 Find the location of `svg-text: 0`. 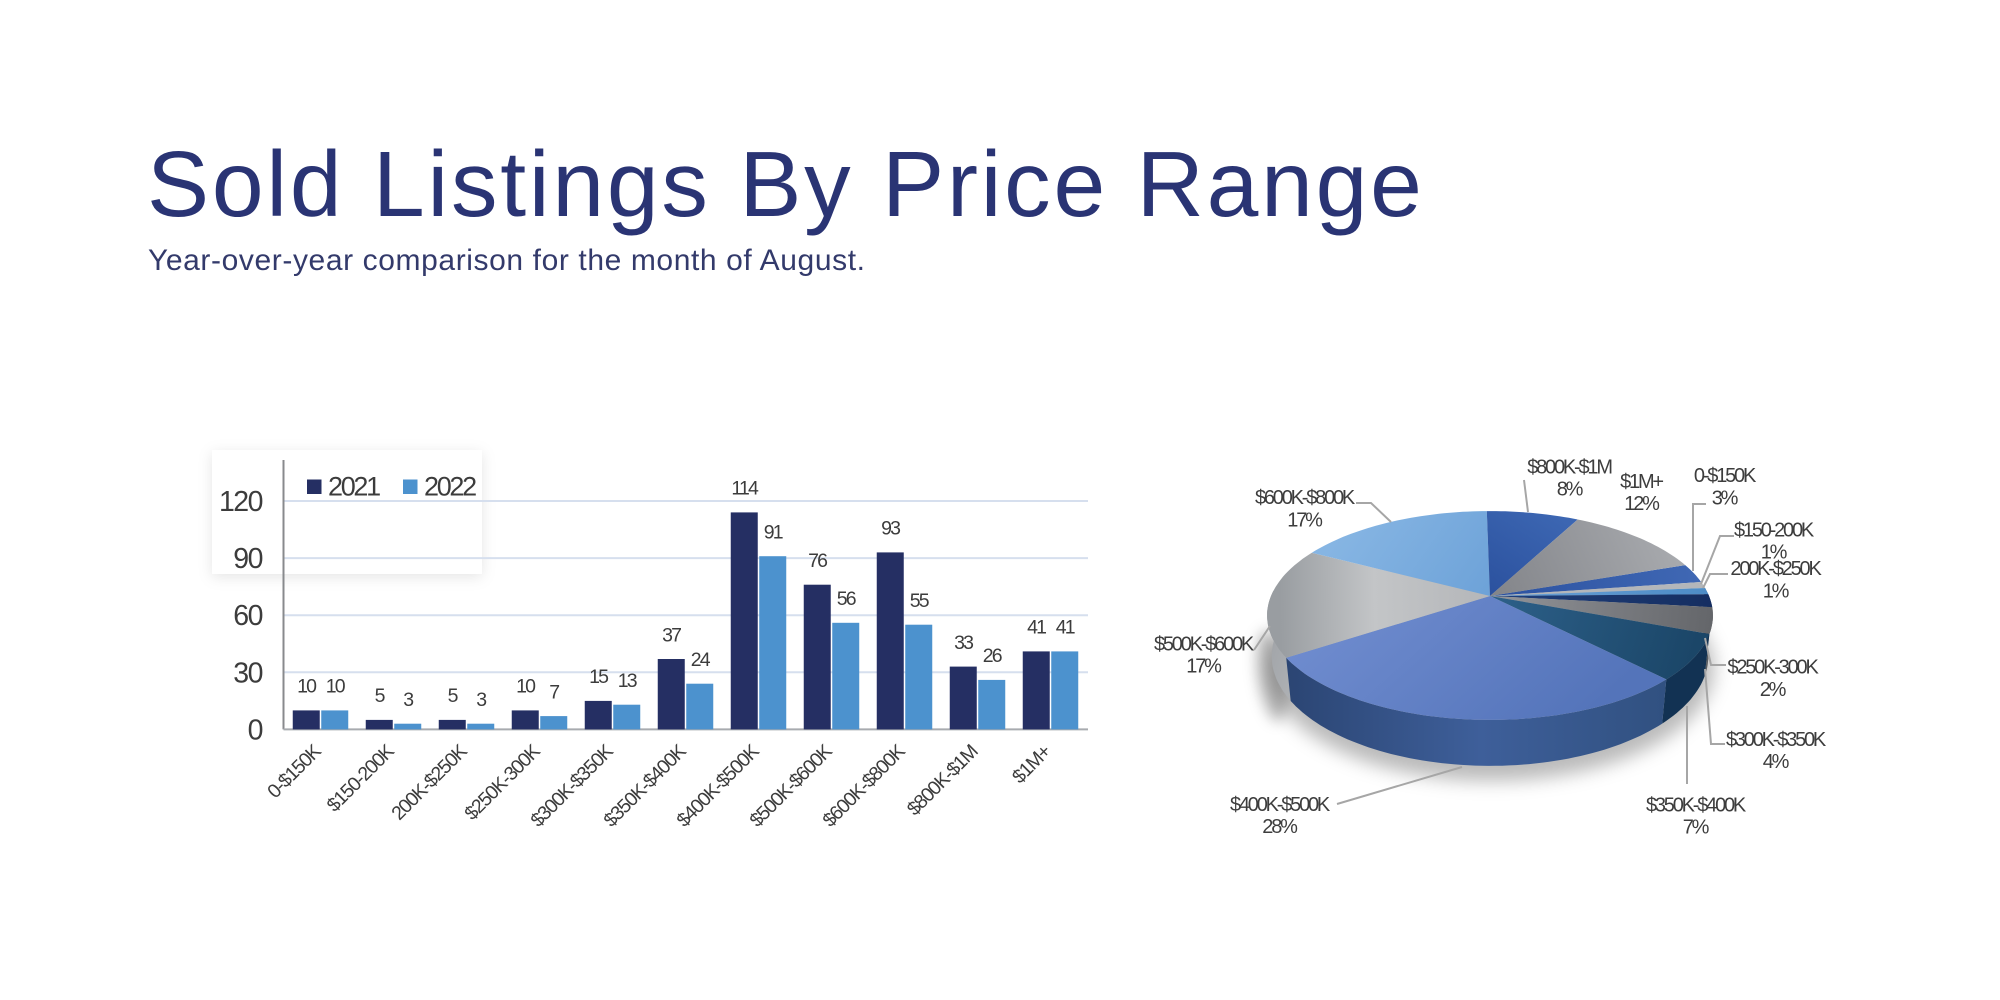

svg-text: 0 is located at coordinates (255, 730).